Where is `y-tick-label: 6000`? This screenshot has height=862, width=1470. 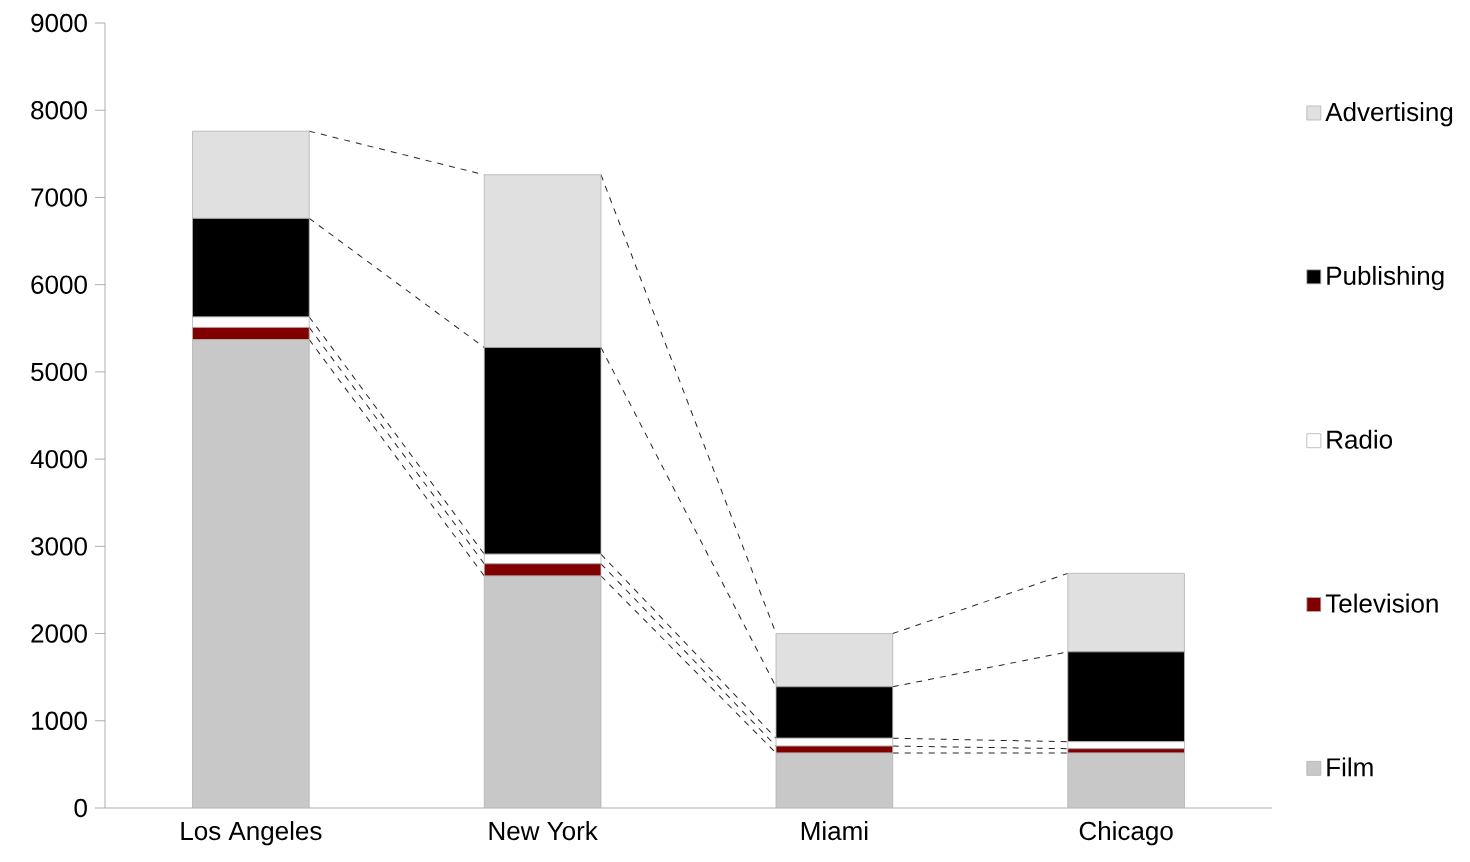 y-tick-label: 6000 is located at coordinates (59, 284).